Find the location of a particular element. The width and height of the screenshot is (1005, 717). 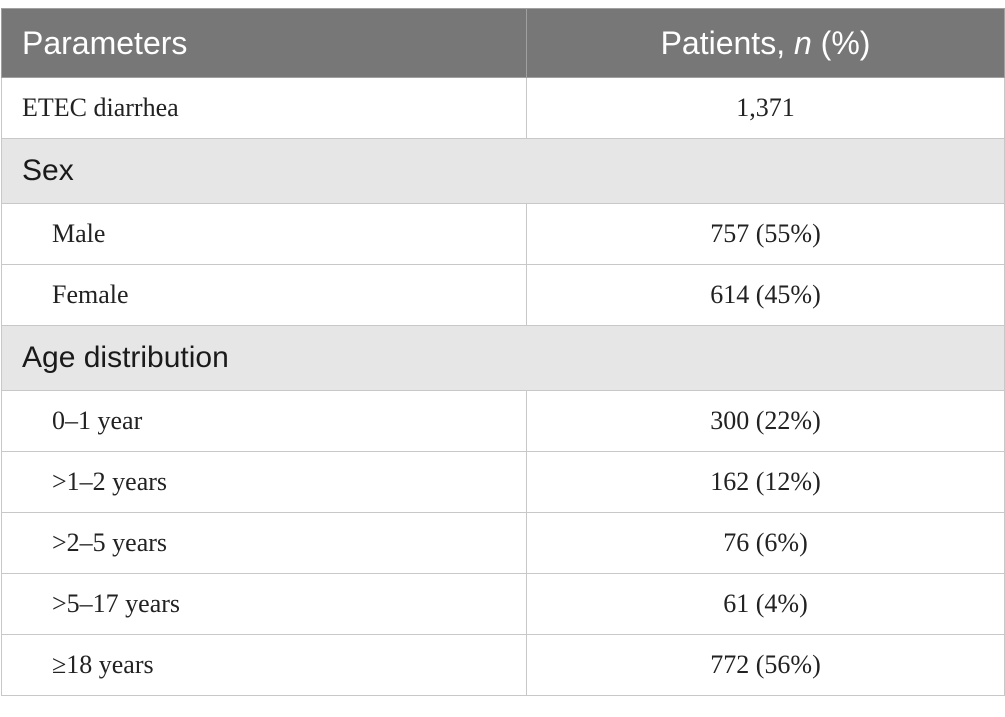

section-label-sex: Sex is located at coordinates (503, 171).